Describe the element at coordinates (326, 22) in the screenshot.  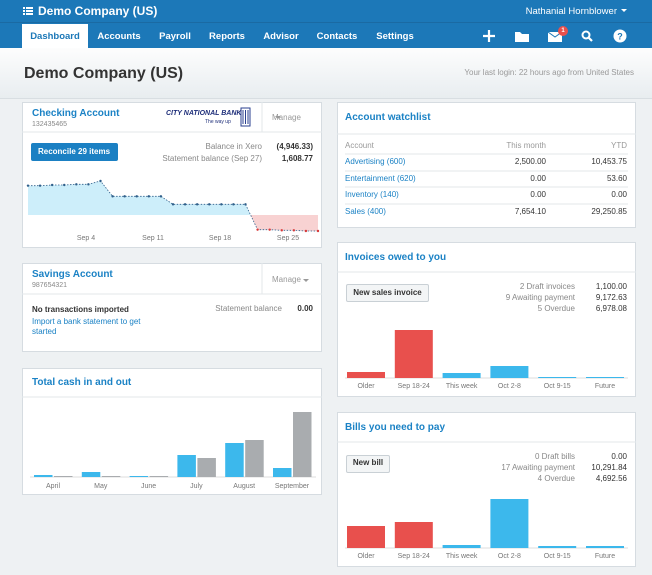
I see `top-bar-divider` at that location.